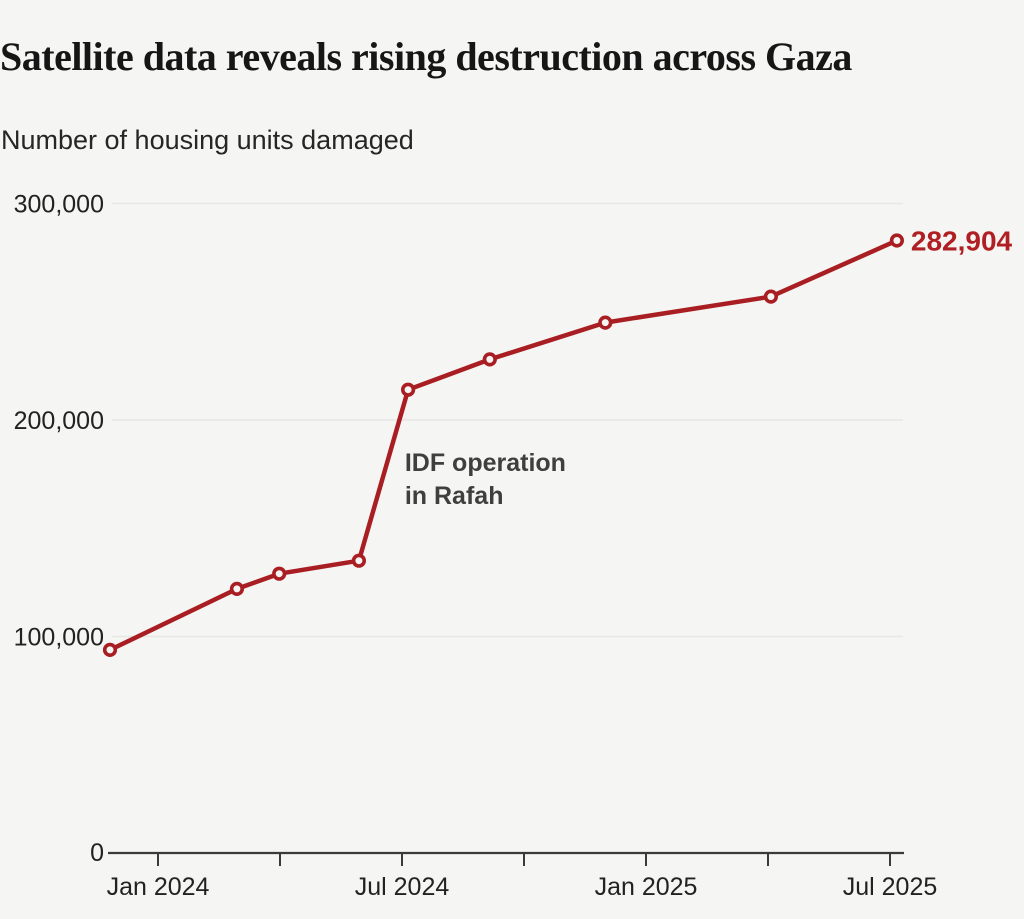 The width and height of the screenshot is (1024, 919). I want to click on annotation-layer: IDF operation in Rafah, so click(485, 479).